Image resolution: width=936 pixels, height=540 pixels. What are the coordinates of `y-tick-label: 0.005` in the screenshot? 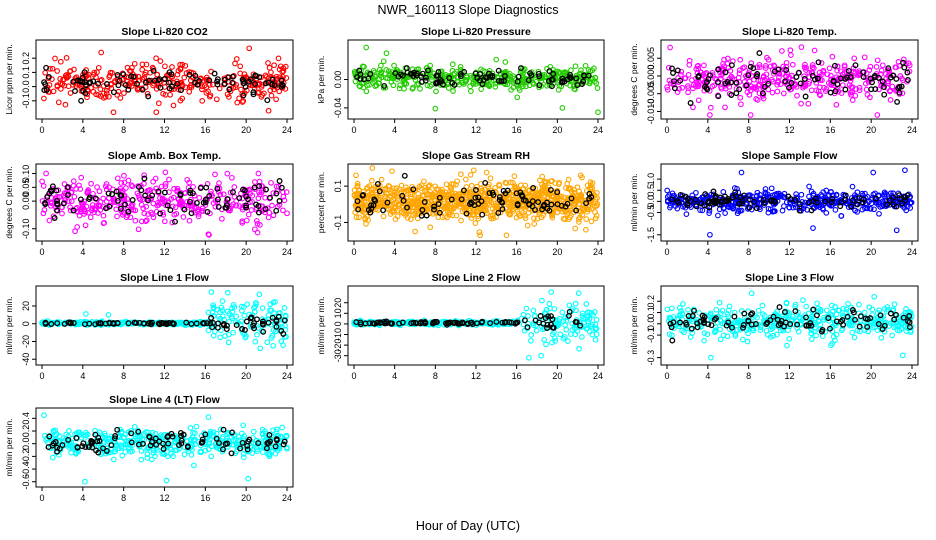 It's located at (651, 58).